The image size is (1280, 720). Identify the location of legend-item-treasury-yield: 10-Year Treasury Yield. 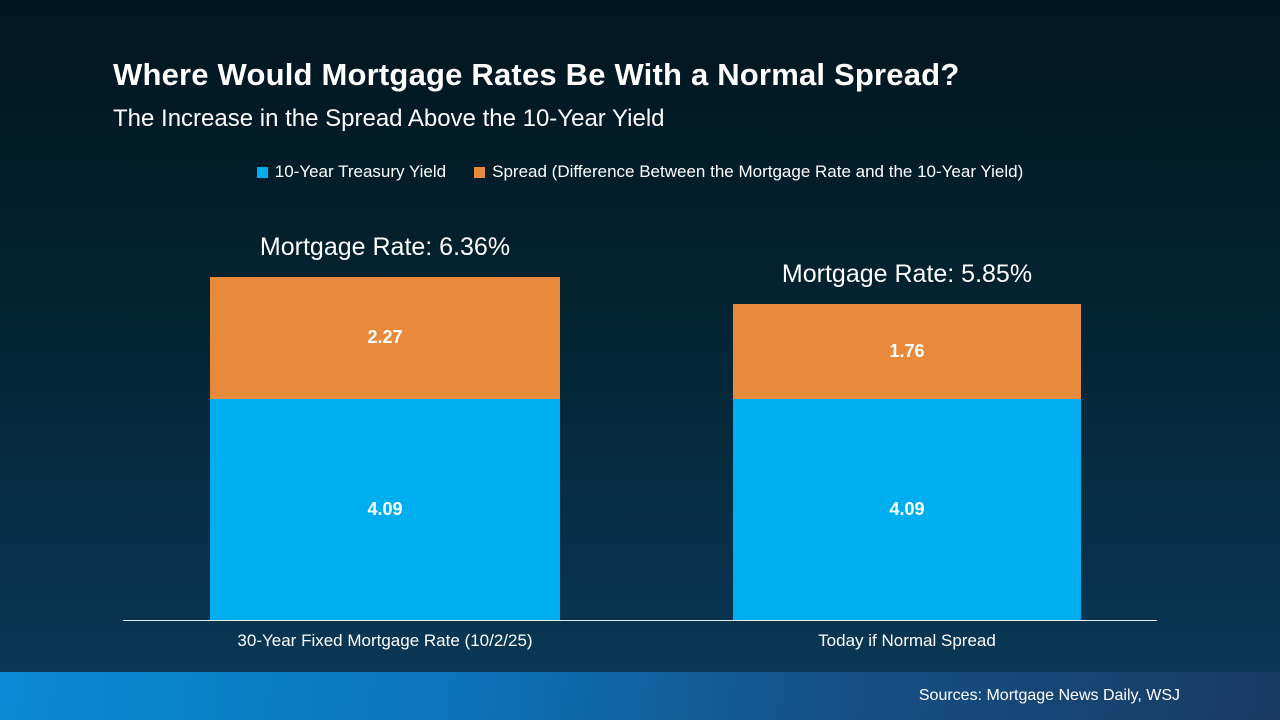
(351, 172).